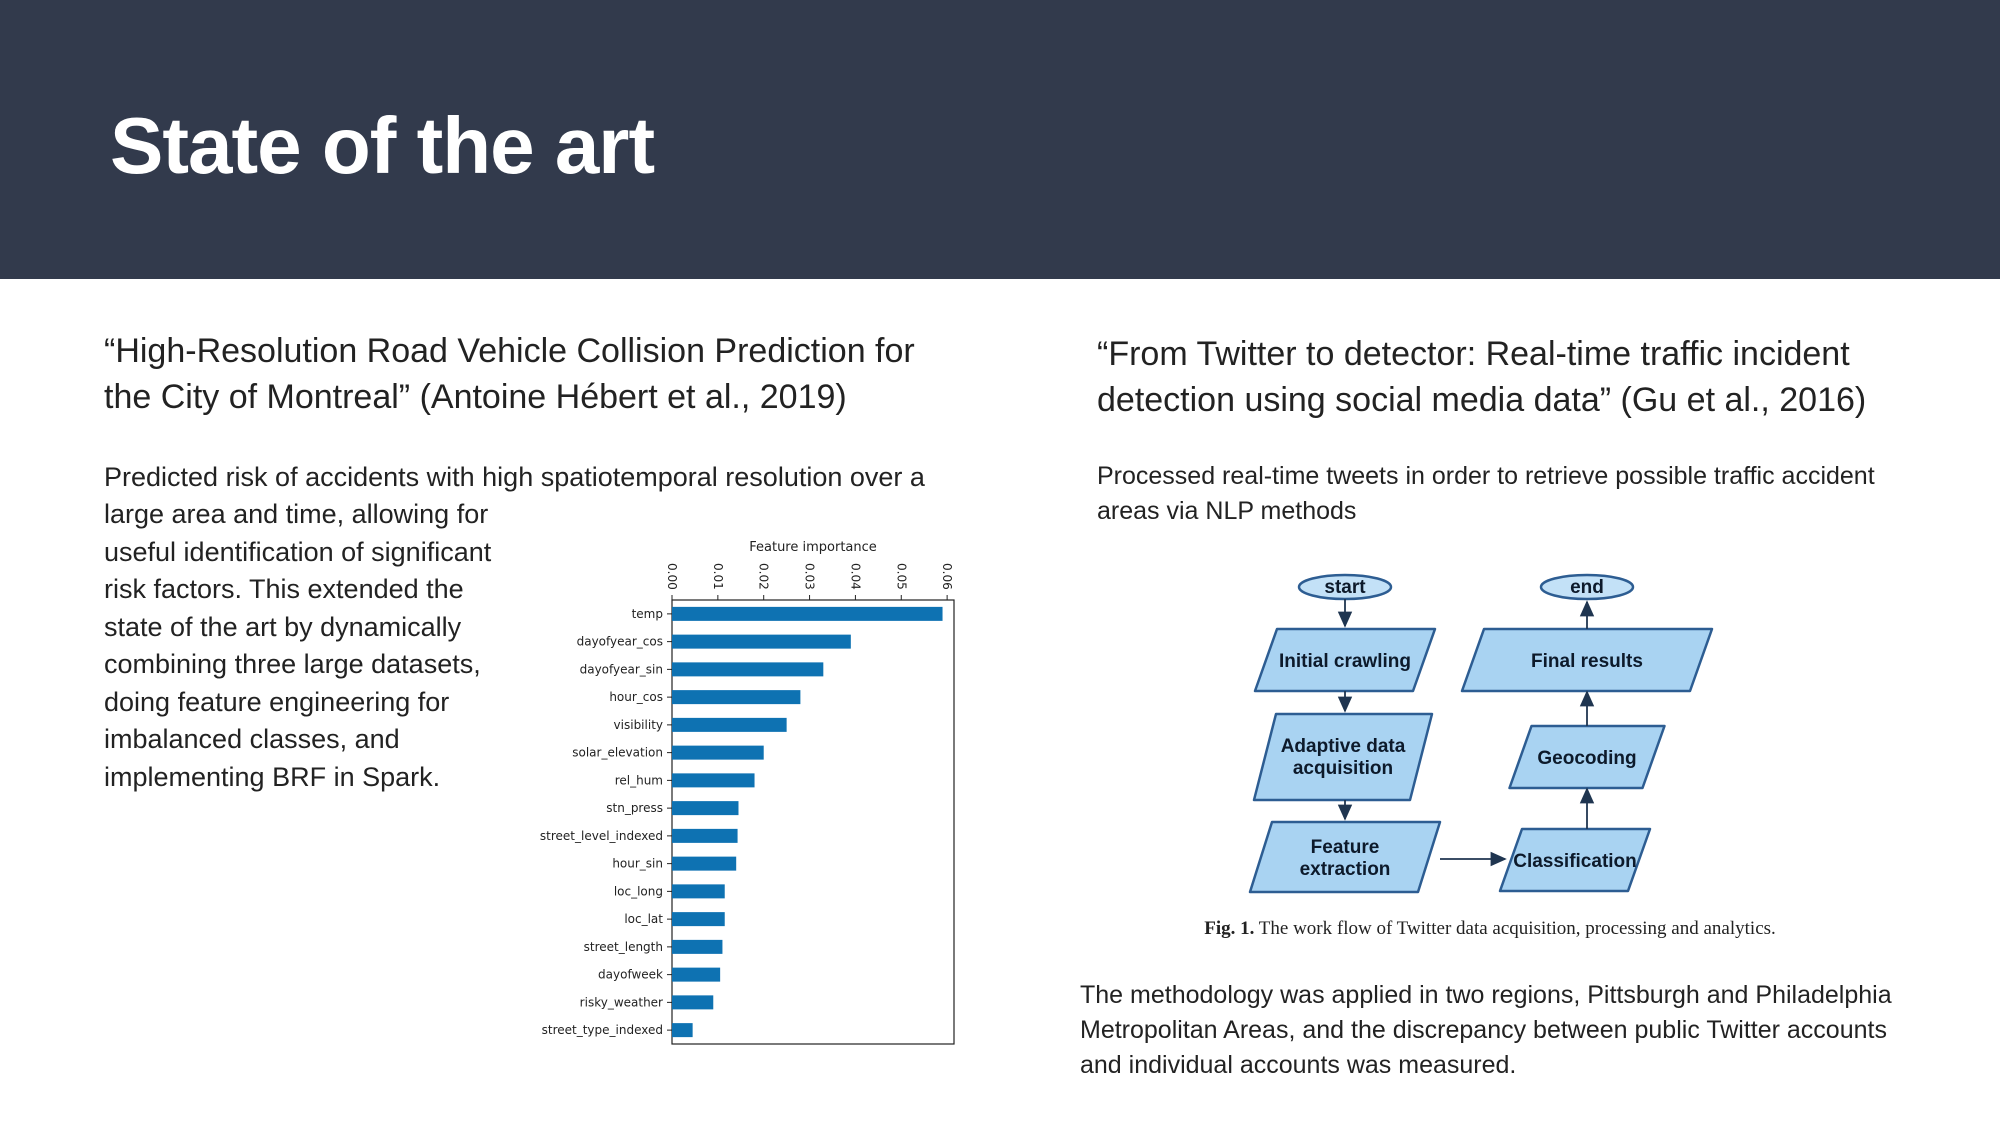 The image size is (2000, 1125). What do you see at coordinates (697, 946) in the screenshot?
I see `bar-street-length` at bounding box center [697, 946].